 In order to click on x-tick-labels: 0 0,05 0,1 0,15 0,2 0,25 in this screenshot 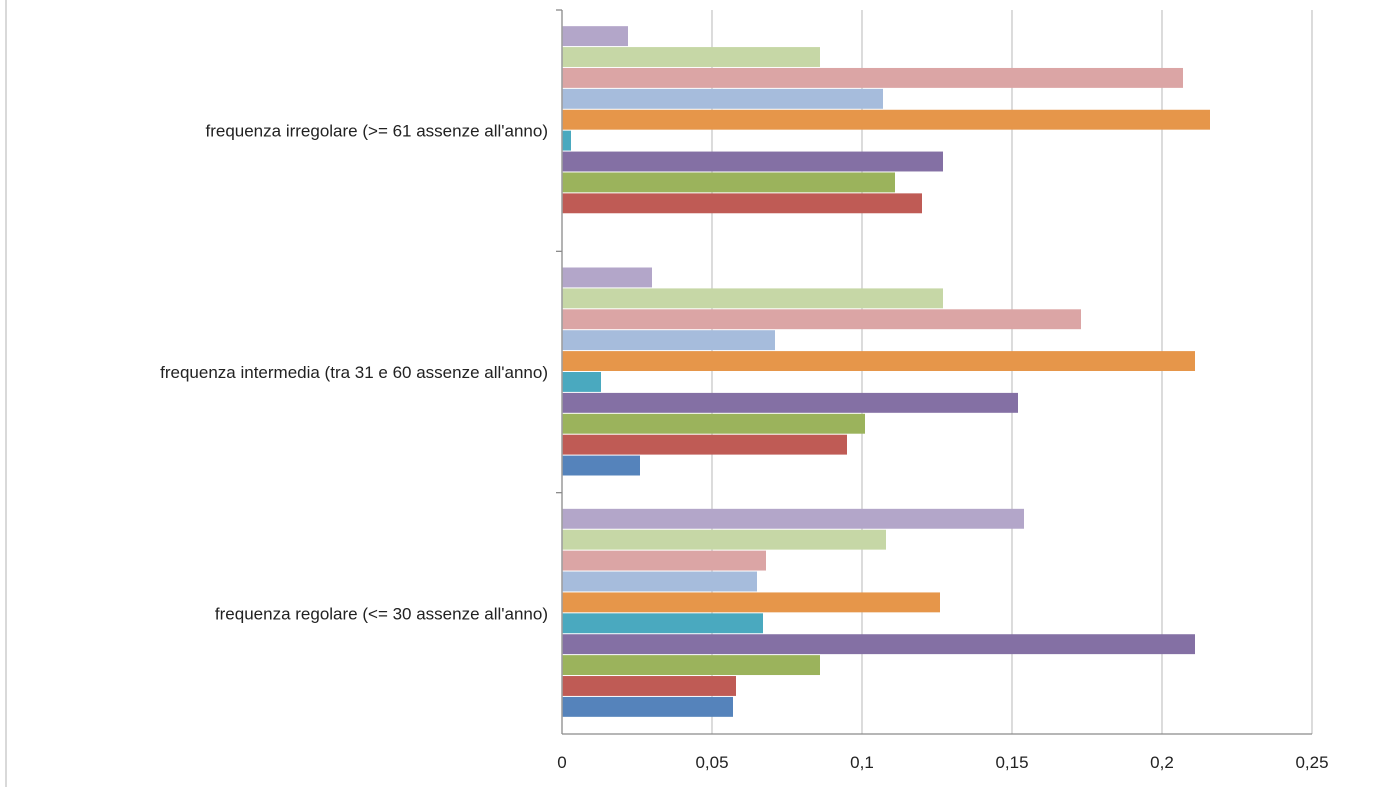, I will do `click(942, 762)`.